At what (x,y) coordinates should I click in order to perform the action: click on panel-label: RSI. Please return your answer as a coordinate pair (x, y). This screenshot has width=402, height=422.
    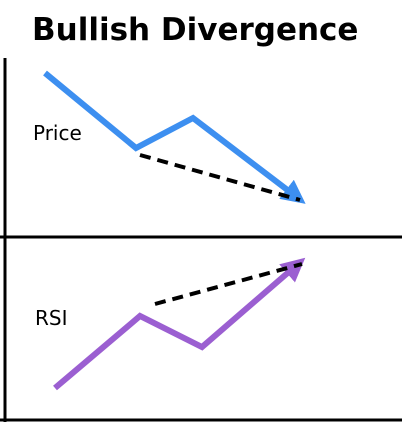
    Looking at the image, I should click on (51, 318).